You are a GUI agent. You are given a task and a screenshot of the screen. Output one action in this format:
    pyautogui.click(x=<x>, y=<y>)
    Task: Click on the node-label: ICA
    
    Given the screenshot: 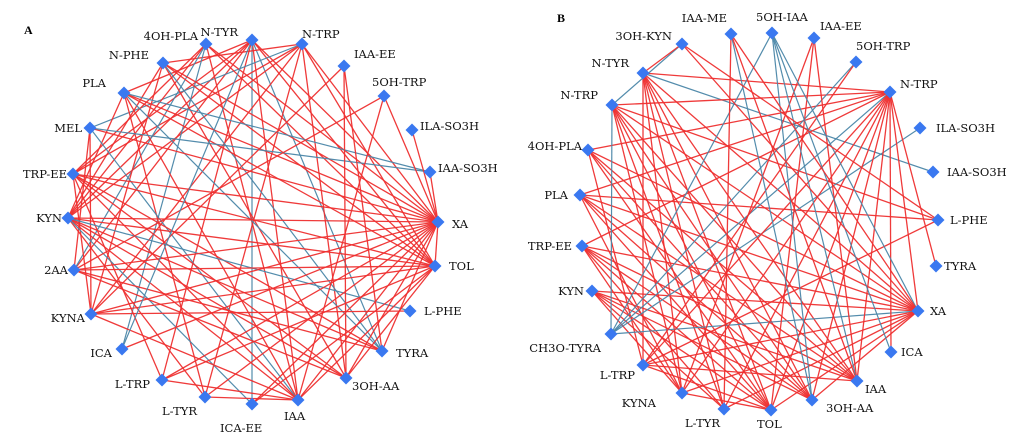 What is the action you would take?
    pyautogui.click(x=101, y=353)
    